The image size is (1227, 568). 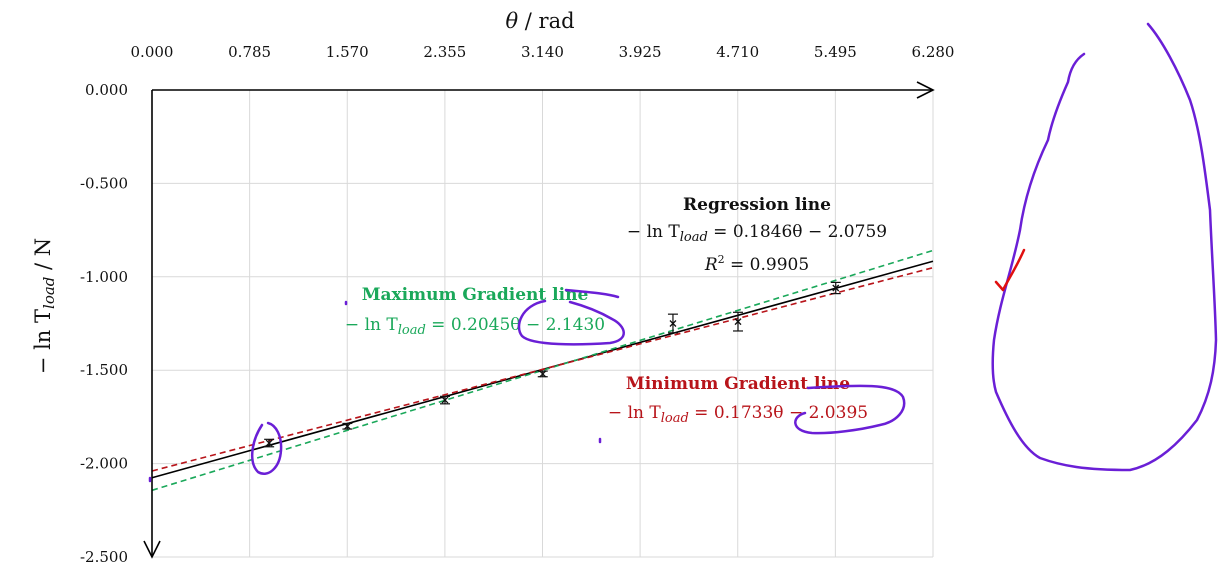 I want to click on regression-r2: R2 = 0.9905, so click(x=756, y=264).